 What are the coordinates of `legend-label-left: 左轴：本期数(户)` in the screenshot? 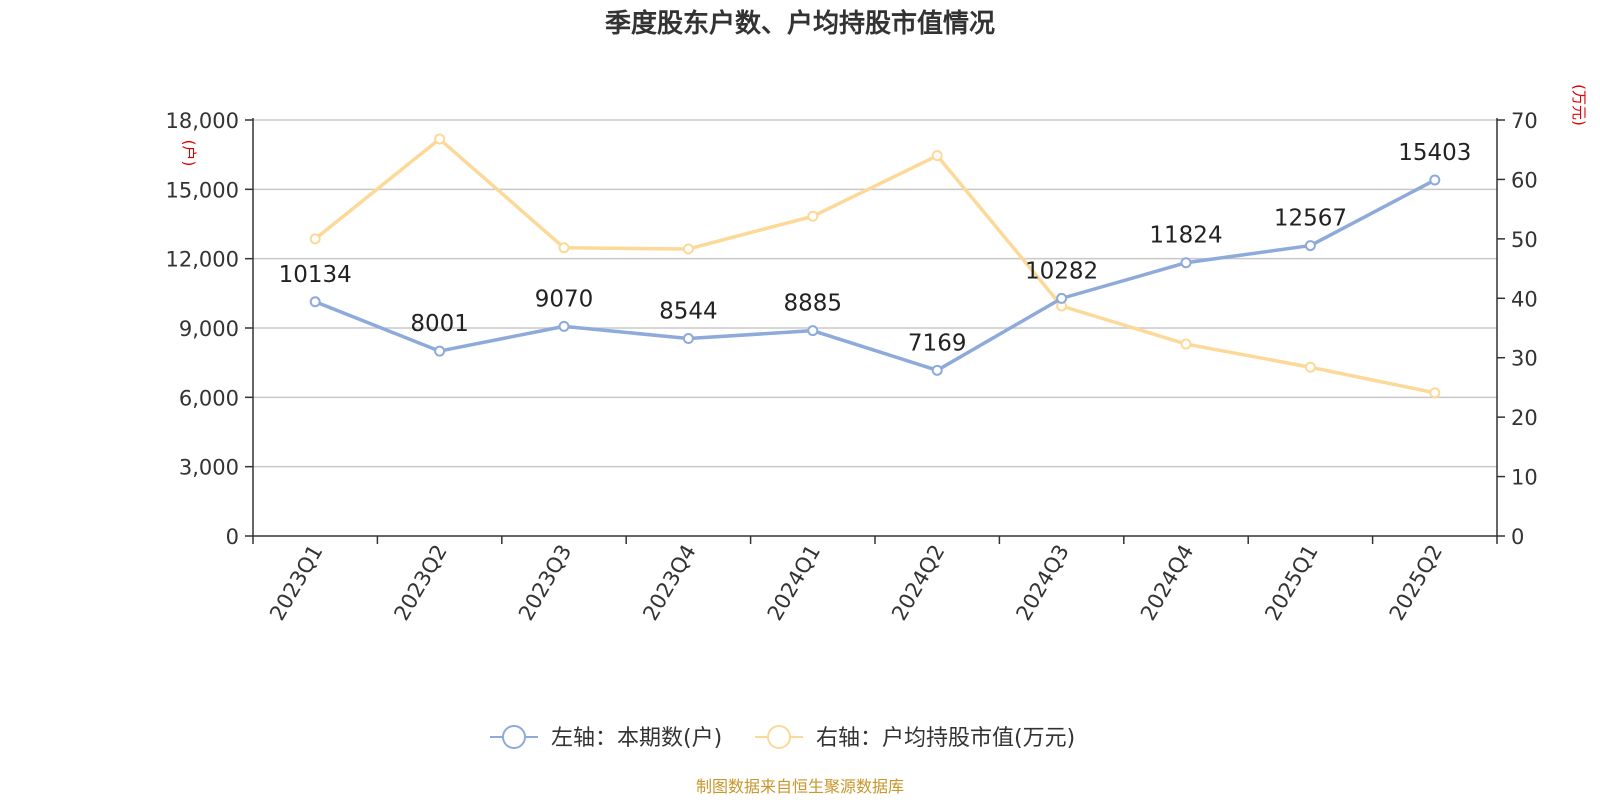 It's located at (636, 738).